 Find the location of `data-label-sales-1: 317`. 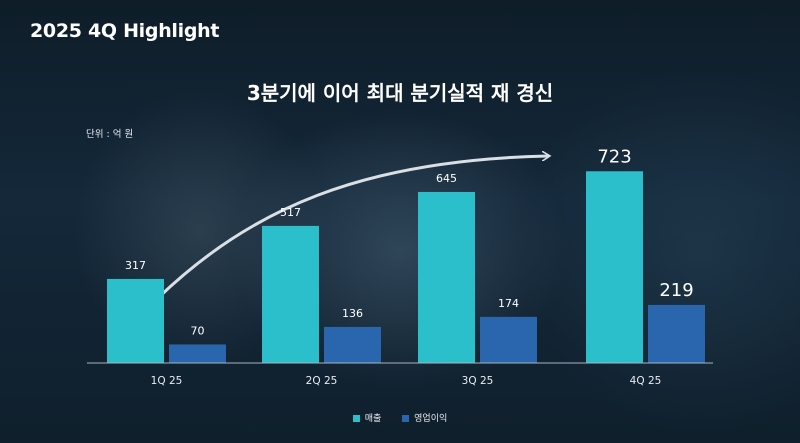

data-label-sales-1: 317 is located at coordinates (135, 265).